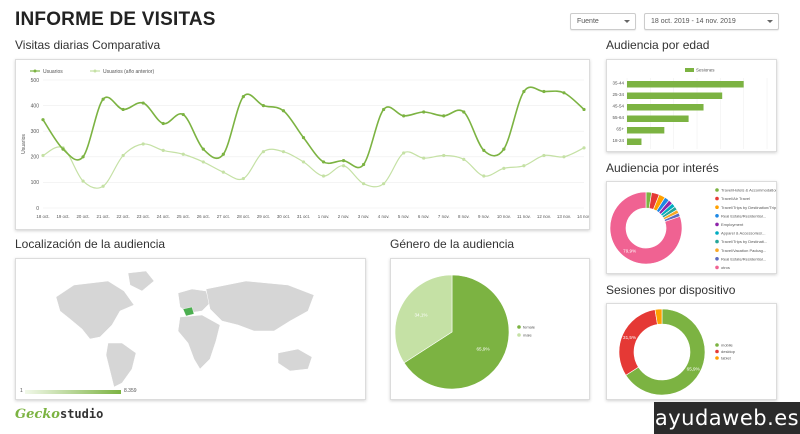  Describe the element at coordinates (629, 250) in the screenshot. I see `slice-label: 79,9%` at that location.